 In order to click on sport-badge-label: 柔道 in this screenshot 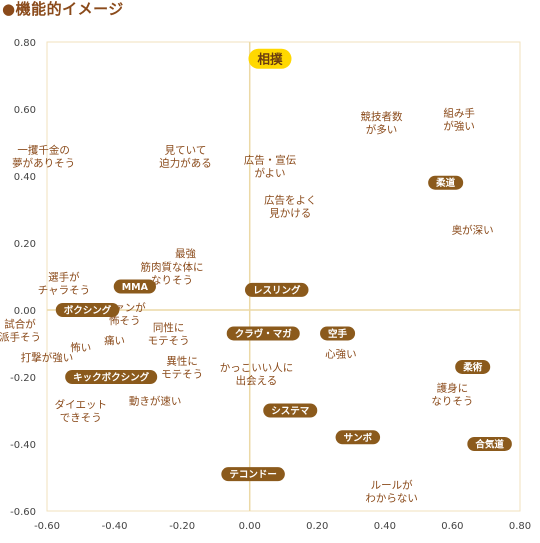, I will do `click(445, 183)`.